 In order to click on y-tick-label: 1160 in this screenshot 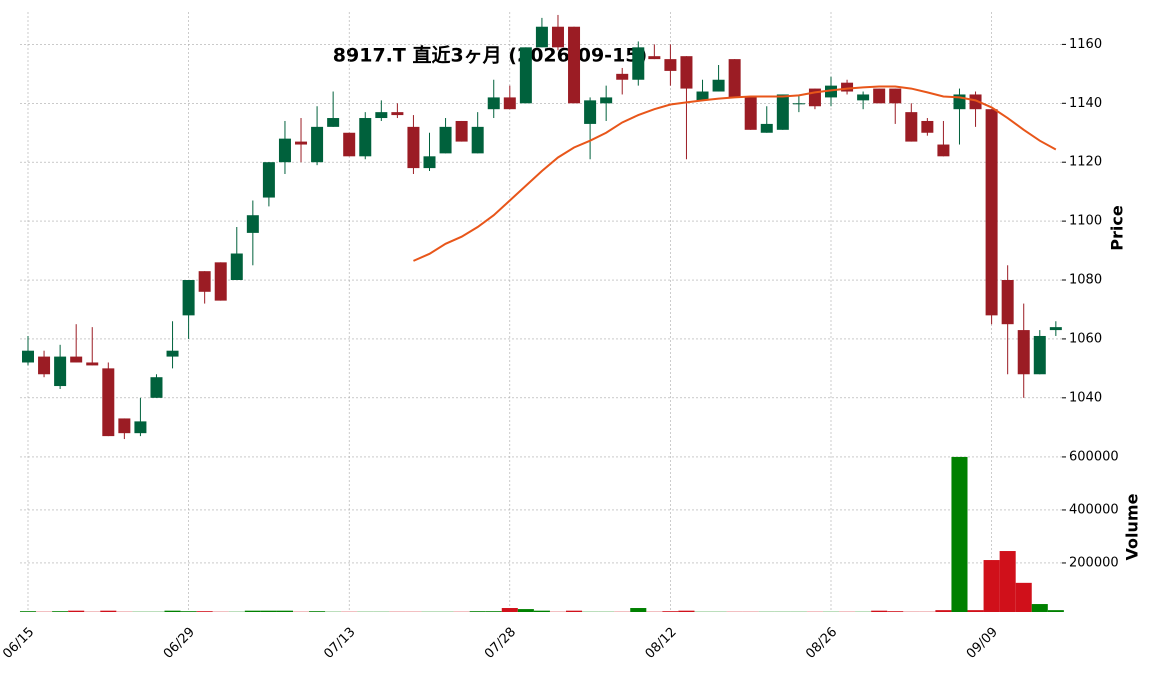, I will do `click(1085, 44)`.